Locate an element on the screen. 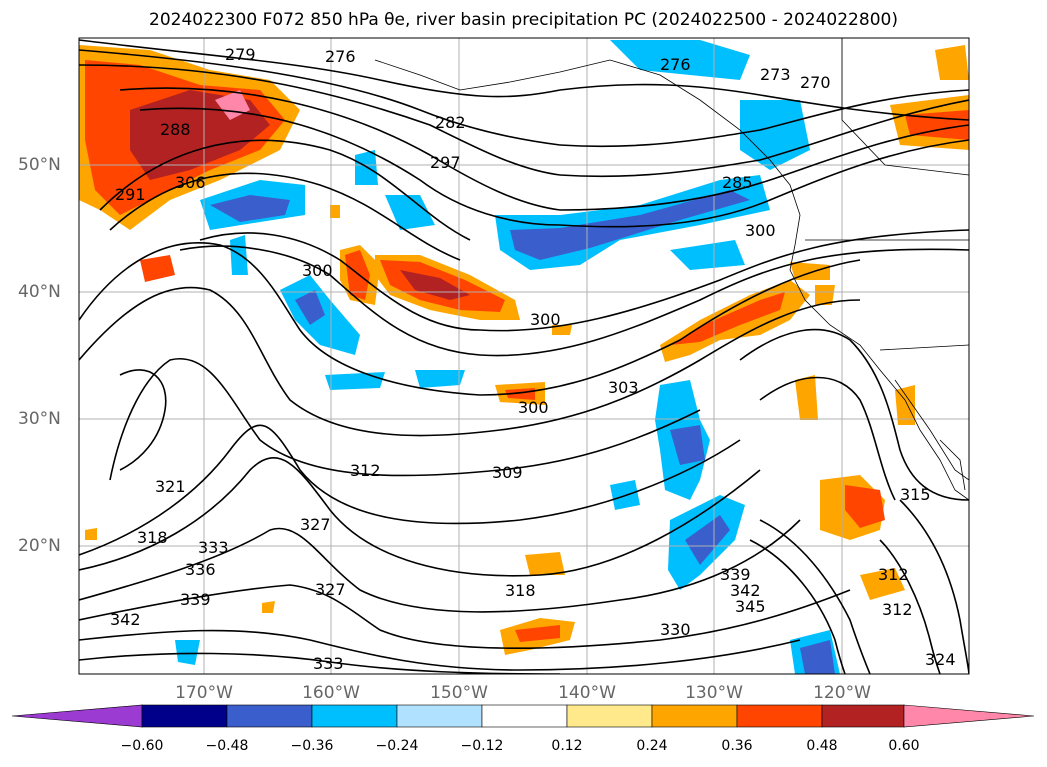  colorbar-tick-label: 0.60 is located at coordinates (904, 746).